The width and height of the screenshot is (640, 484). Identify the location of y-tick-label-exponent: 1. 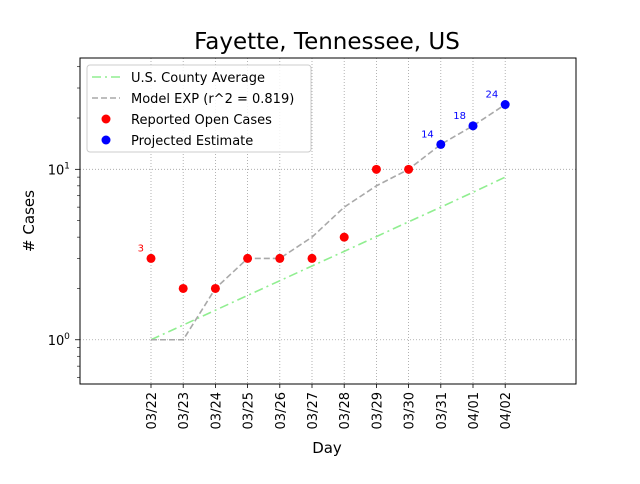
(67, 166).